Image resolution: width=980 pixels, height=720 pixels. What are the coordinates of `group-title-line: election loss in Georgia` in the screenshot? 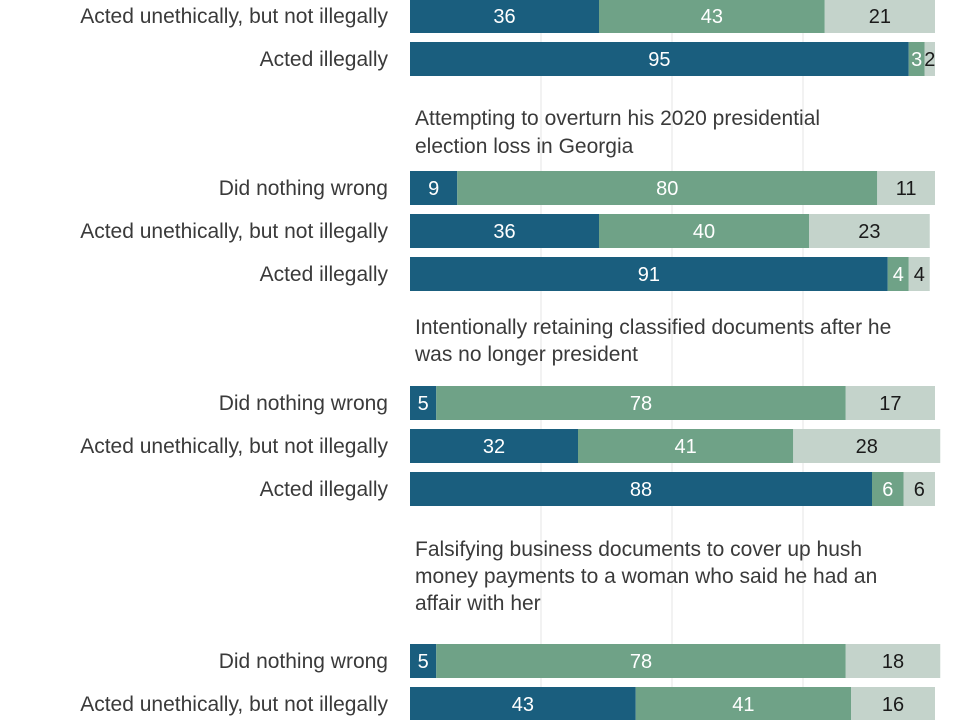 It's located at (524, 146).